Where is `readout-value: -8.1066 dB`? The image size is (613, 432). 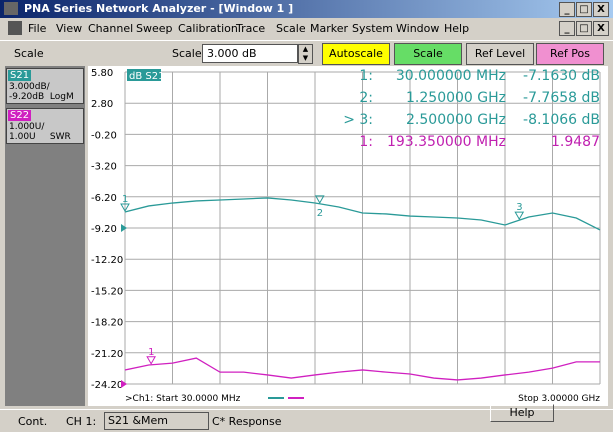
readout-value: -8.1066 dB is located at coordinates (561, 120).